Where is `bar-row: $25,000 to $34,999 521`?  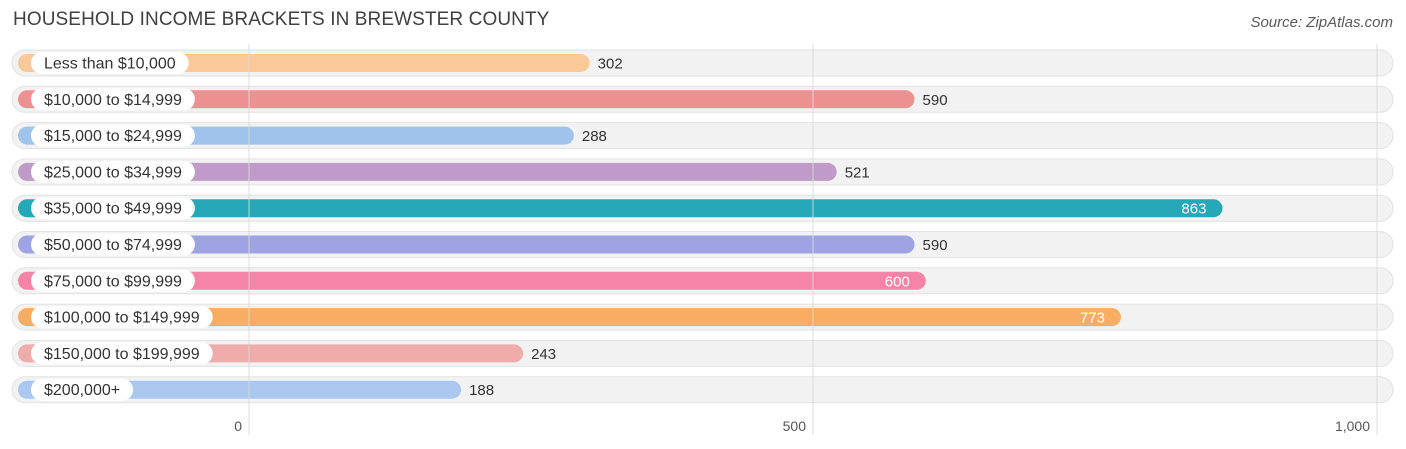 bar-row: $25,000 to $34,999 521 is located at coordinates (702, 172).